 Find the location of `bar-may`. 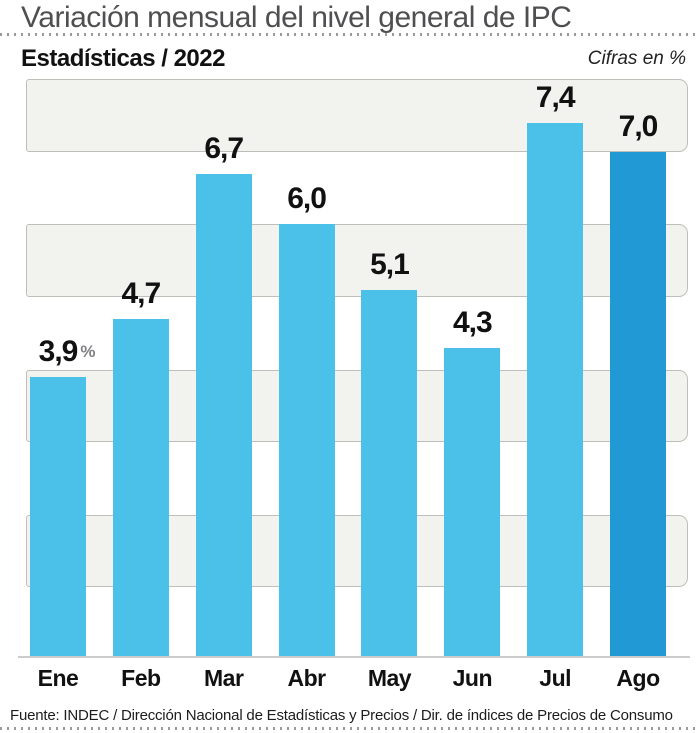

bar-may is located at coordinates (389, 472).